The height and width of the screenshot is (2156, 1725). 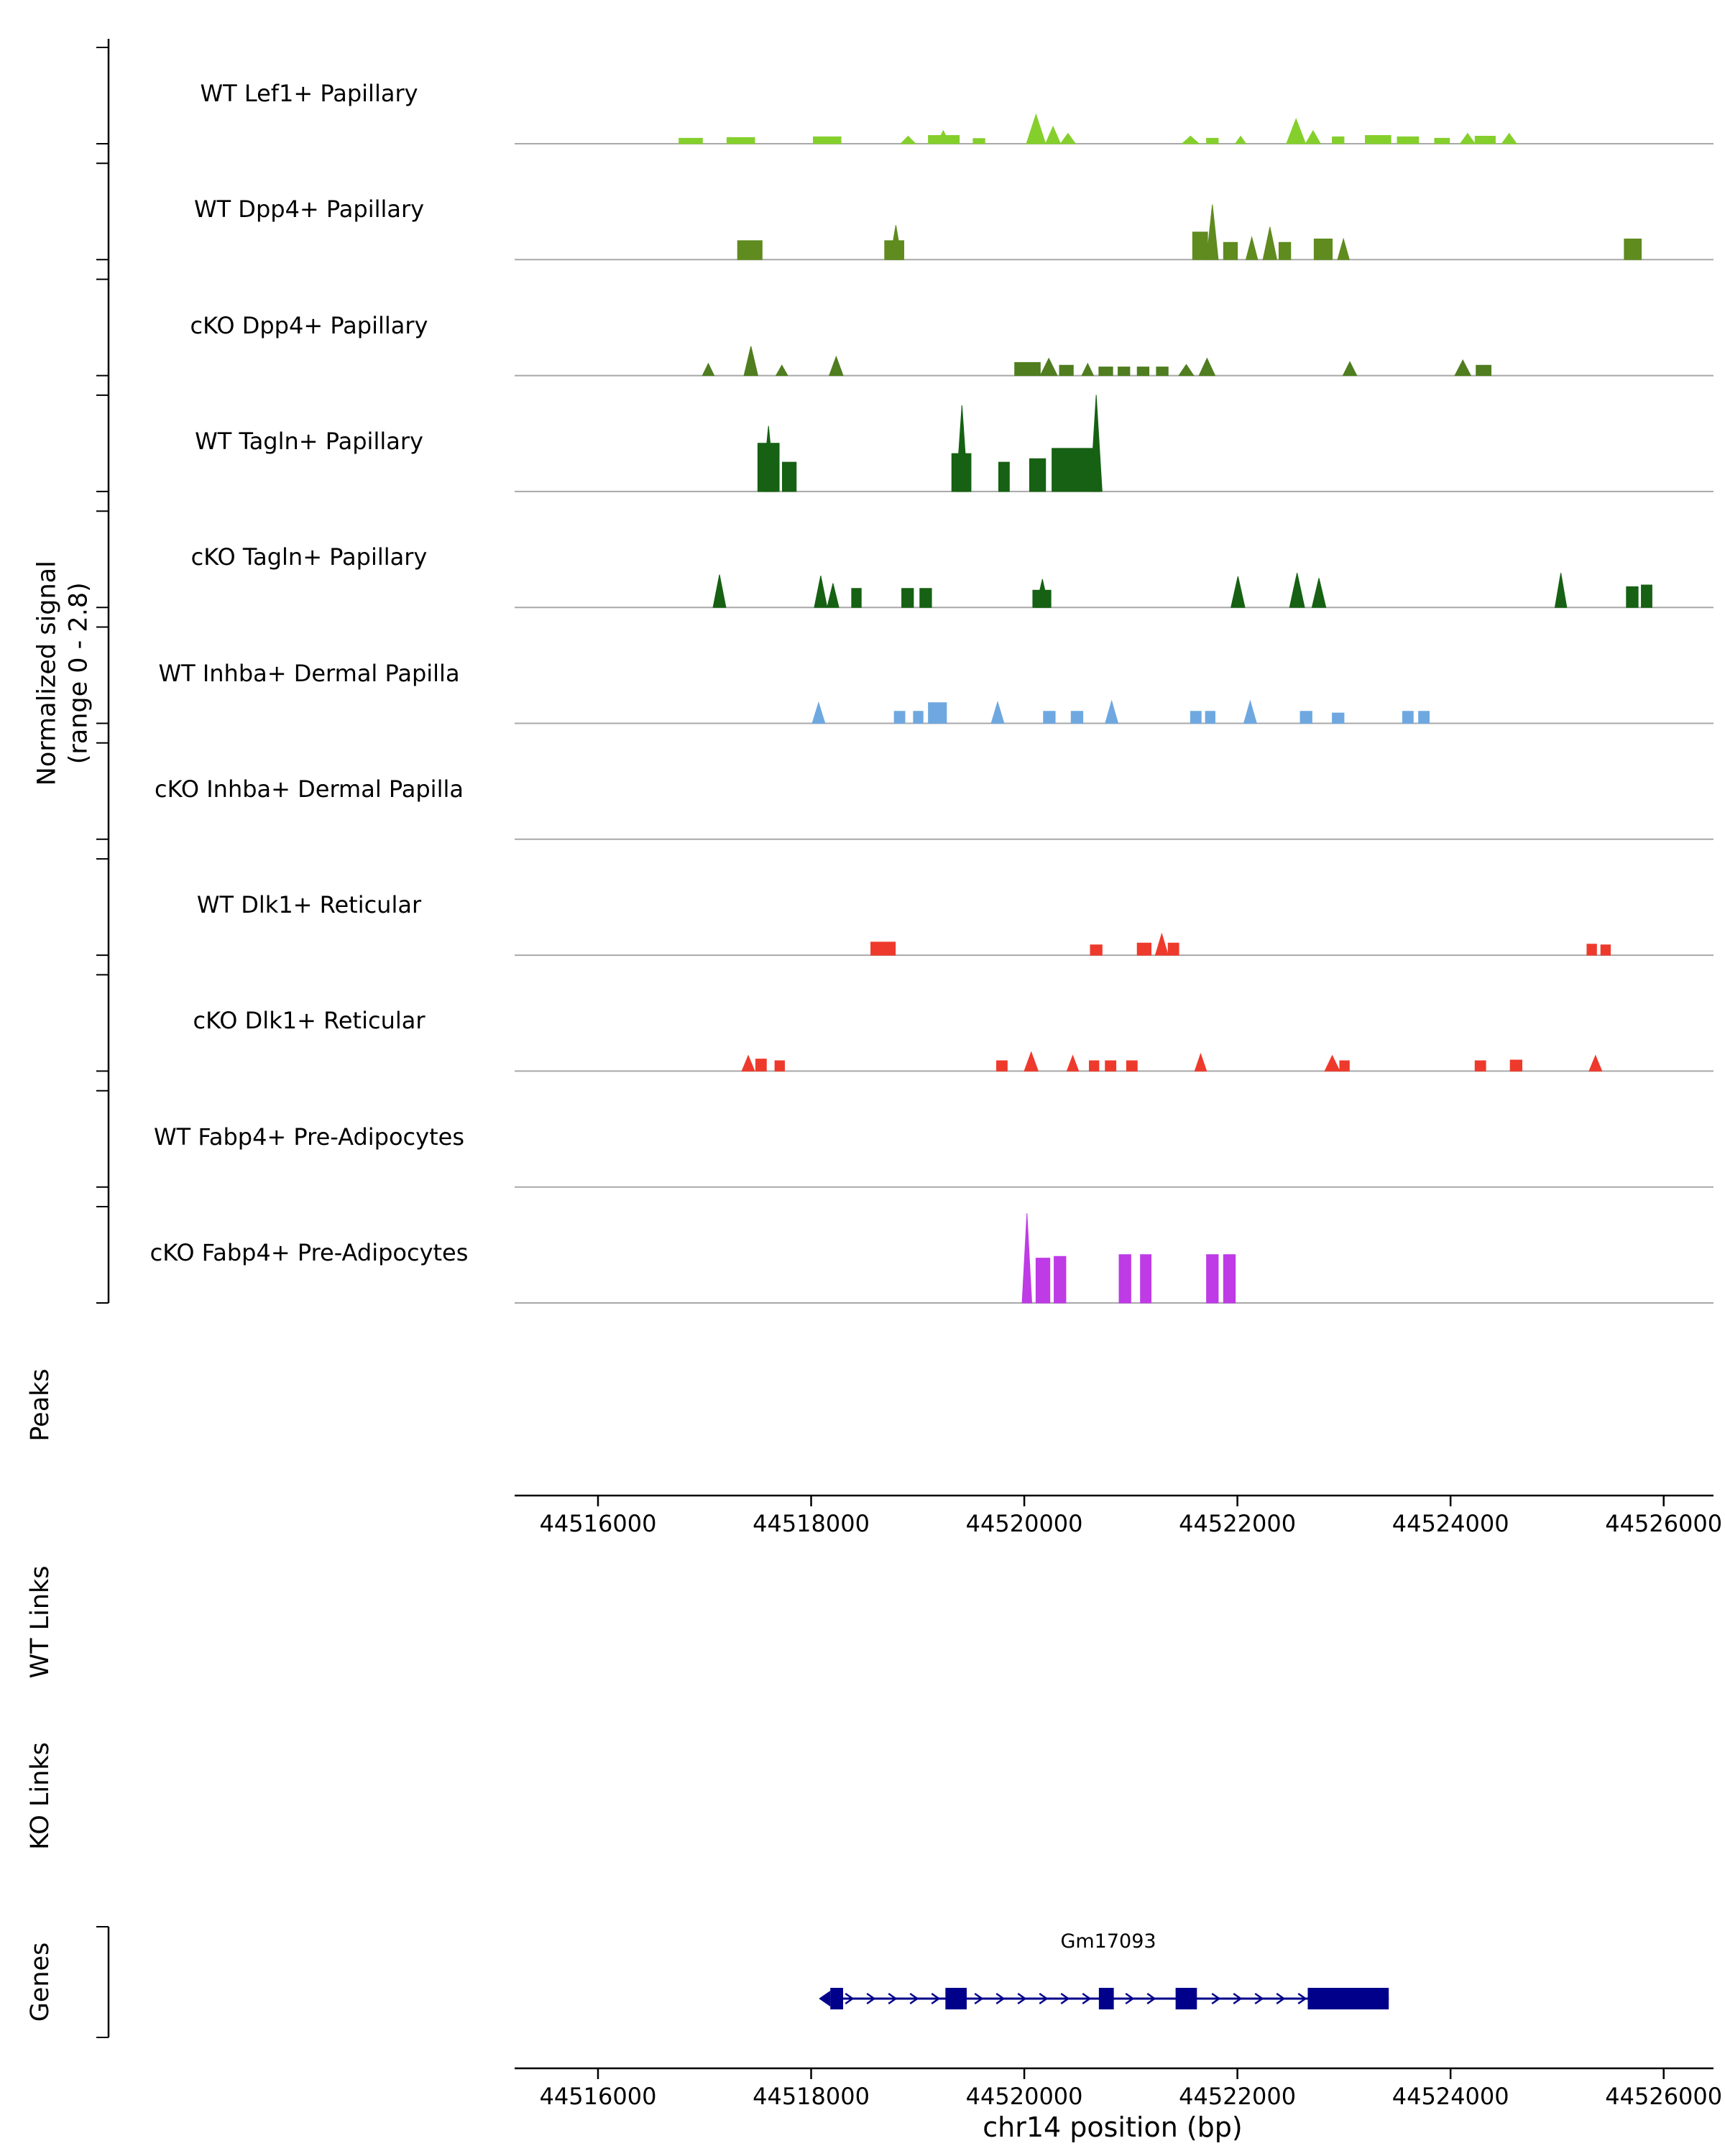 What do you see at coordinates (40, 1405) in the screenshot?
I see `section-label-peaks: Peaks` at bounding box center [40, 1405].